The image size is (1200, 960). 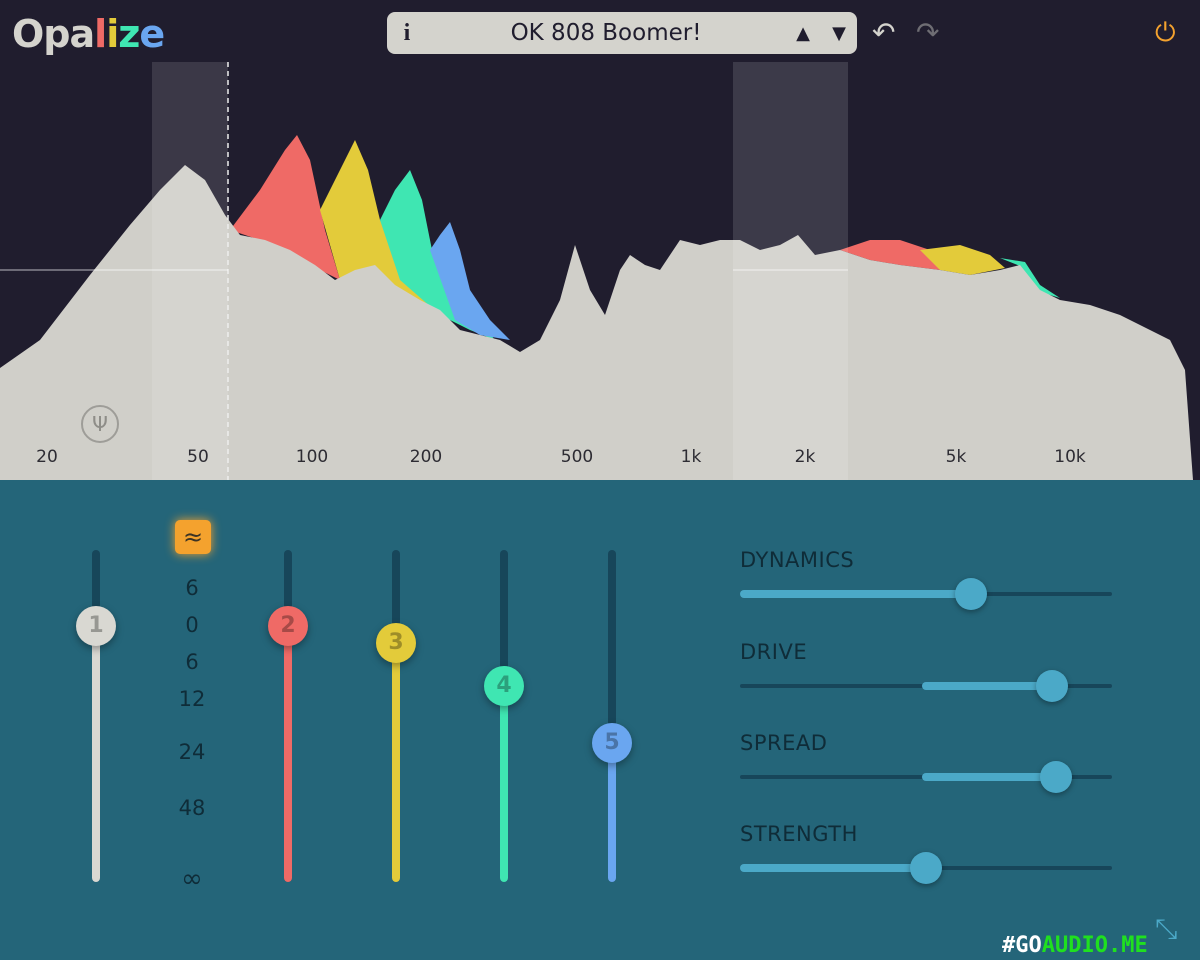 What do you see at coordinates (606, 33) in the screenshot?
I see `preset-name: OK 808 Boomer!` at bounding box center [606, 33].